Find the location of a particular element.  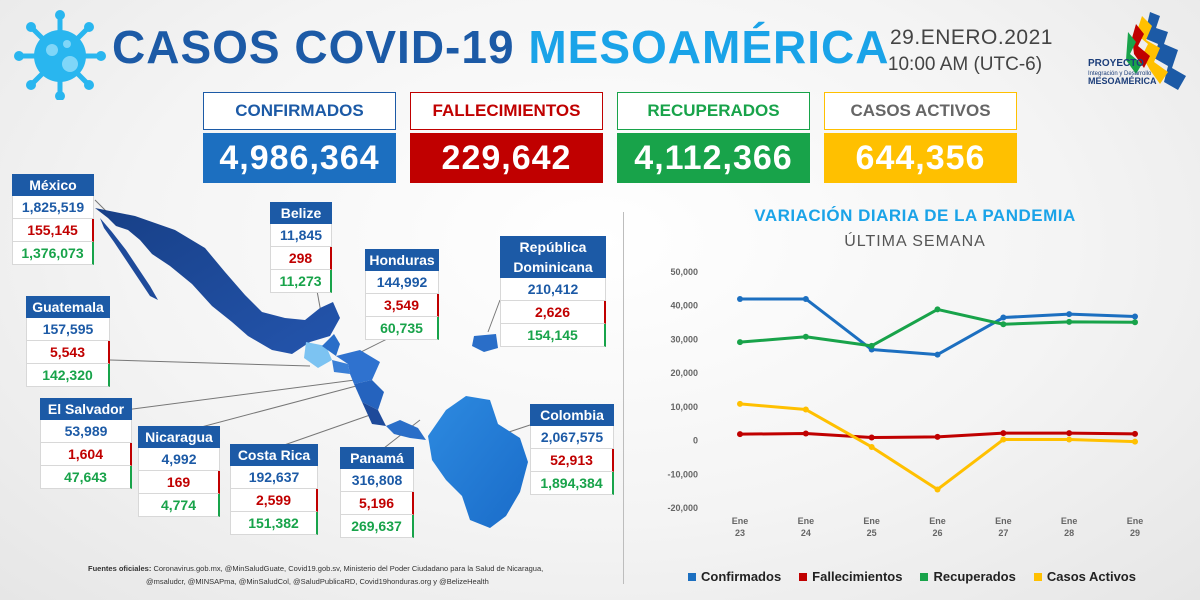

country-name: Panamá is located at coordinates (377, 458).